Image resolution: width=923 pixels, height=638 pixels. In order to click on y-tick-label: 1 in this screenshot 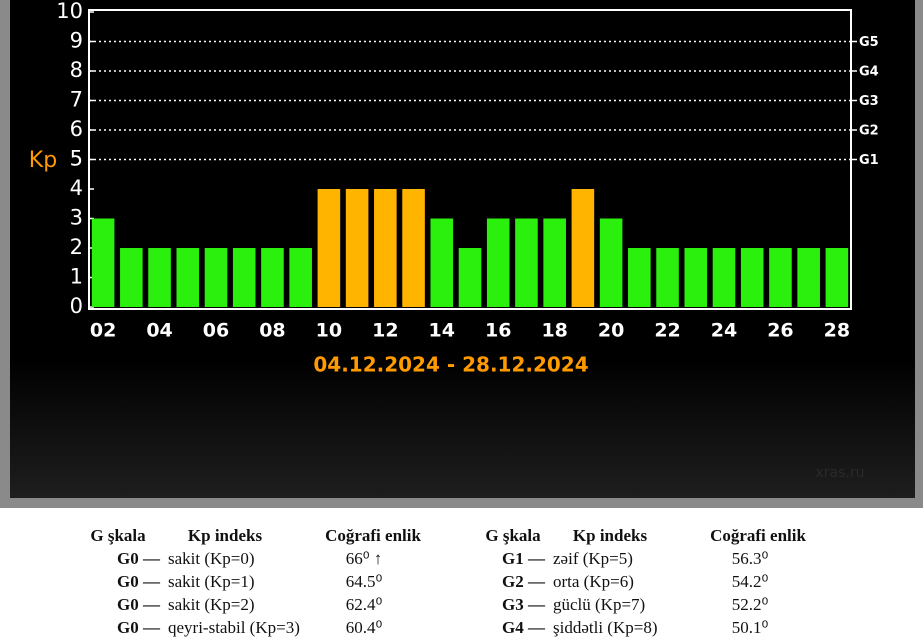, I will do `click(76, 277)`.